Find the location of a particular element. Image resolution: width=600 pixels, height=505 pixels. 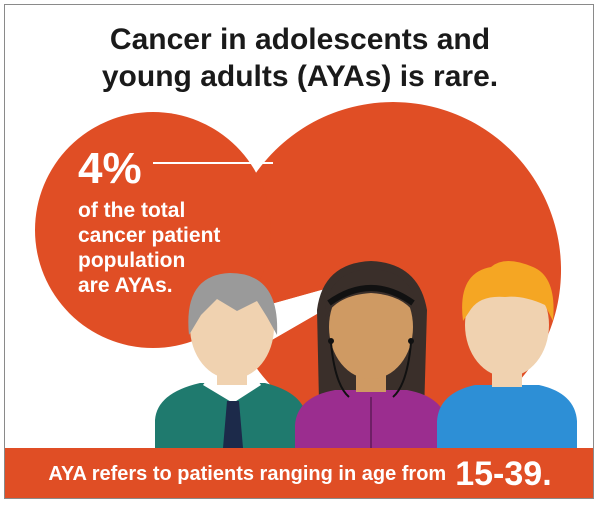

young-woman-head is located at coordinates (371, 327).